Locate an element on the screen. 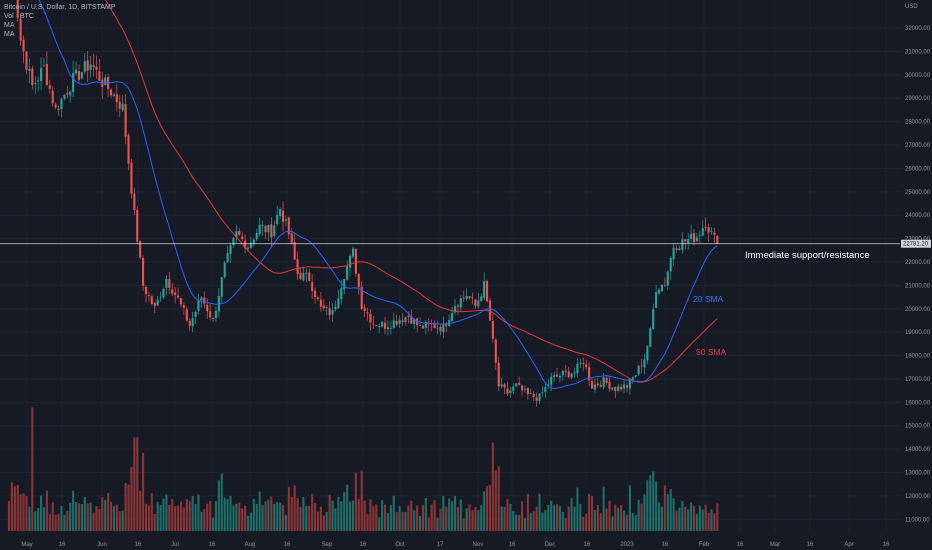 Image resolution: width=932 pixels, height=550 pixels. time-tick-label: 16 is located at coordinates (810, 545).